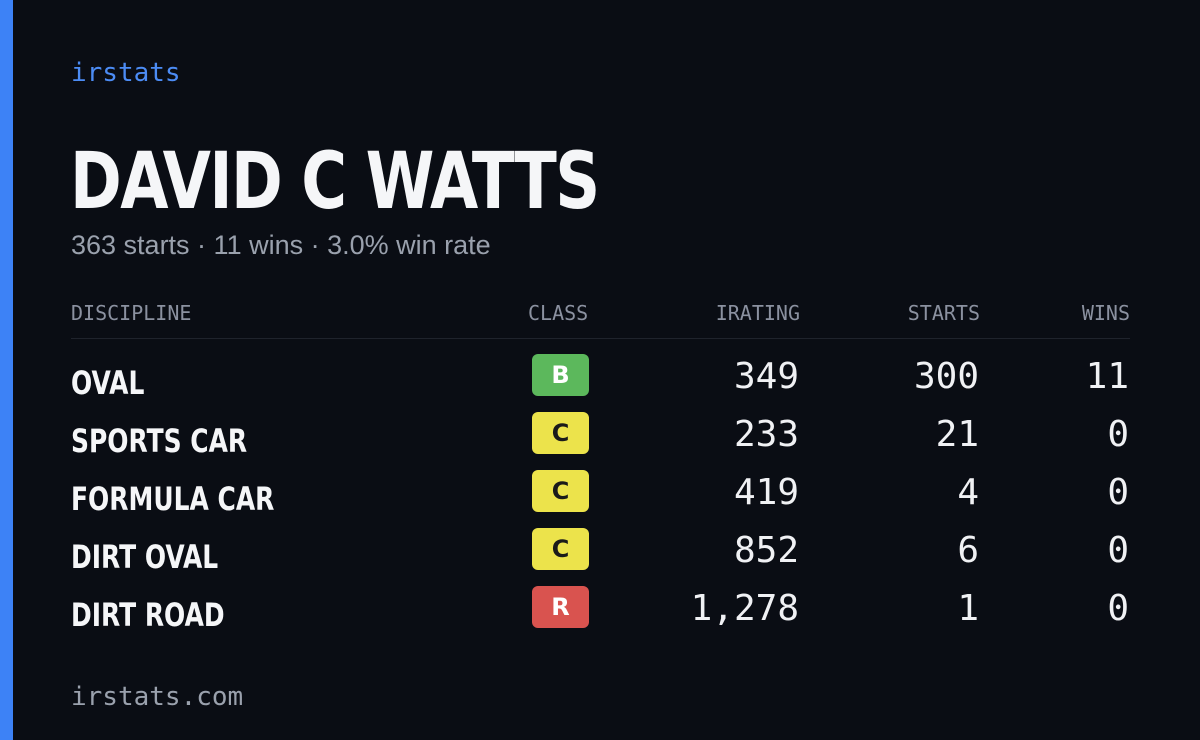 The width and height of the screenshot is (1200, 740). Describe the element at coordinates (757, 313) in the screenshot. I see `header-irating: IRATING` at that location.